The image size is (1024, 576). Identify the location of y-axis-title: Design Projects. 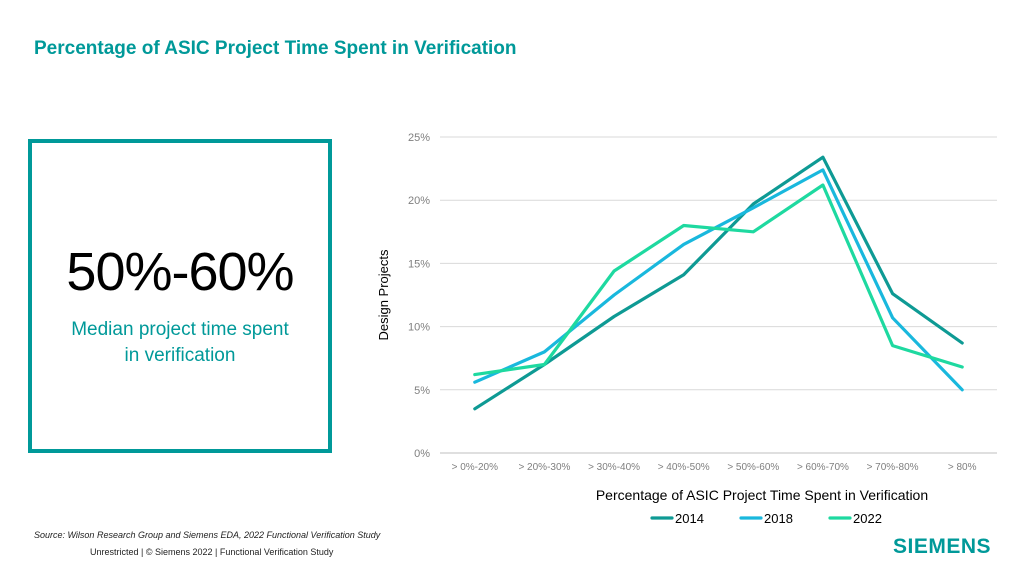
(383, 295).